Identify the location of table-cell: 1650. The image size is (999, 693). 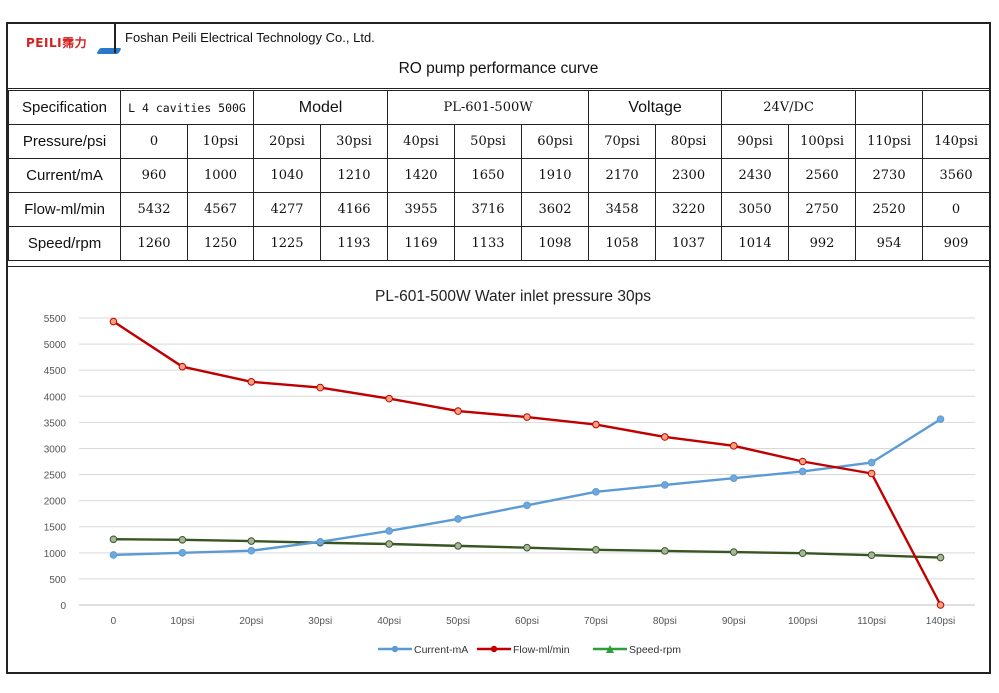
(488, 175).